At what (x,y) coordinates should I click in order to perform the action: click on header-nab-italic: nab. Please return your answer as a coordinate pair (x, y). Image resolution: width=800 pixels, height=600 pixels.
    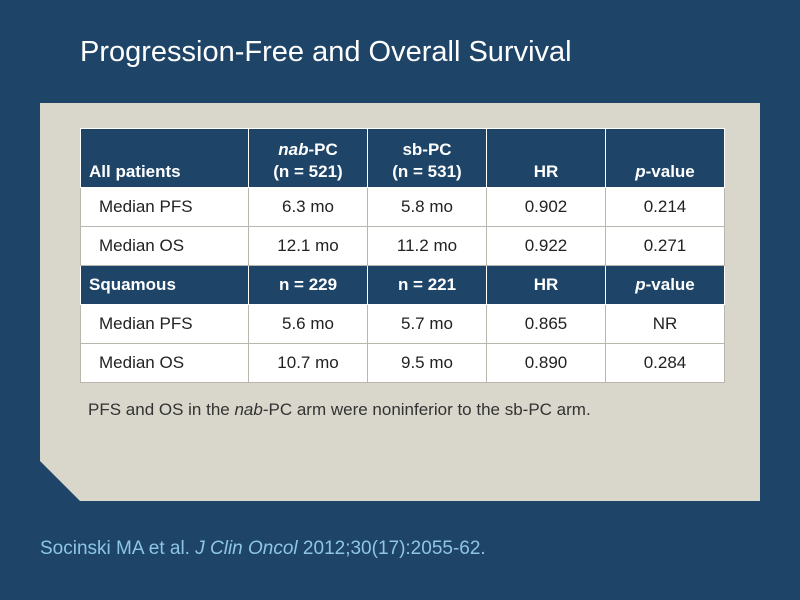
    Looking at the image, I should click on (293, 149).